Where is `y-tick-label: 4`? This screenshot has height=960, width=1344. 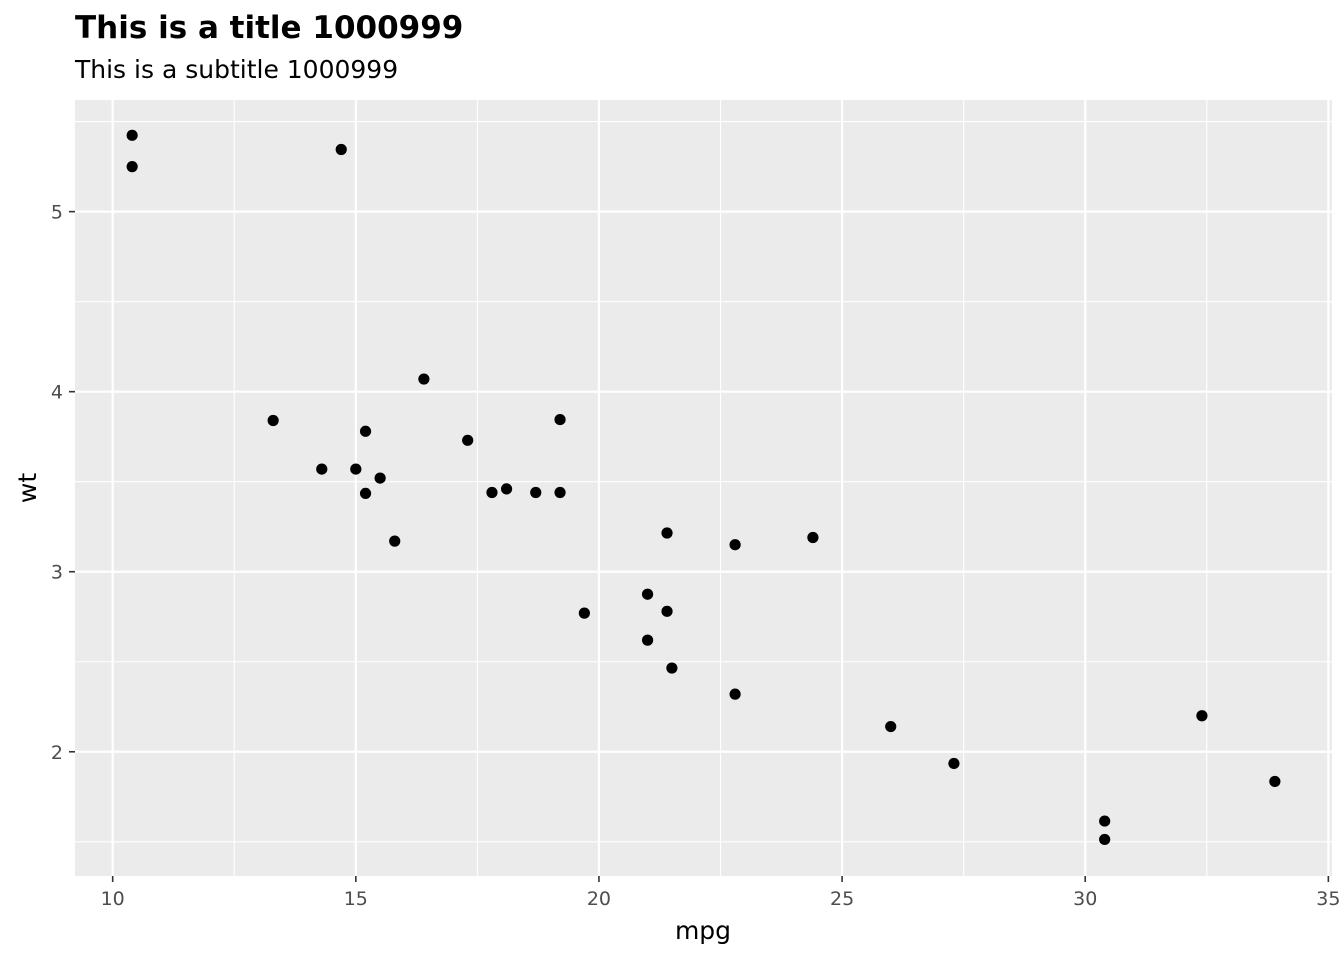
y-tick-label: 4 is located at coordinates (57, 393).